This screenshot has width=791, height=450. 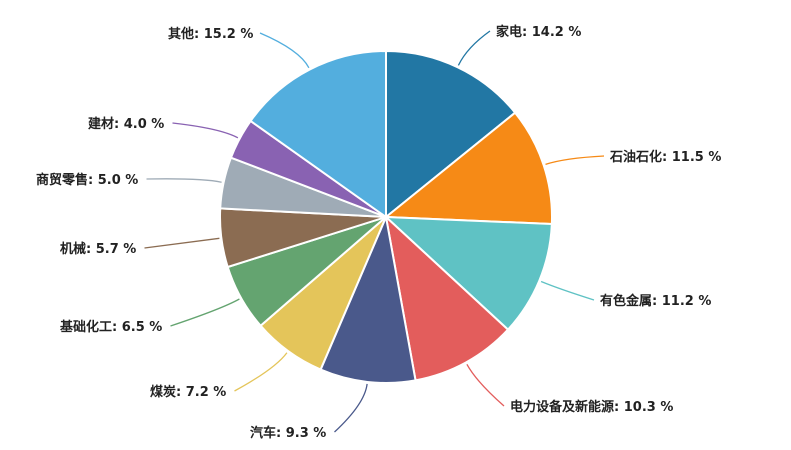 I want to click on pie-label-9: 商贸零售: 5.0 %, so click(x=87, y=180).